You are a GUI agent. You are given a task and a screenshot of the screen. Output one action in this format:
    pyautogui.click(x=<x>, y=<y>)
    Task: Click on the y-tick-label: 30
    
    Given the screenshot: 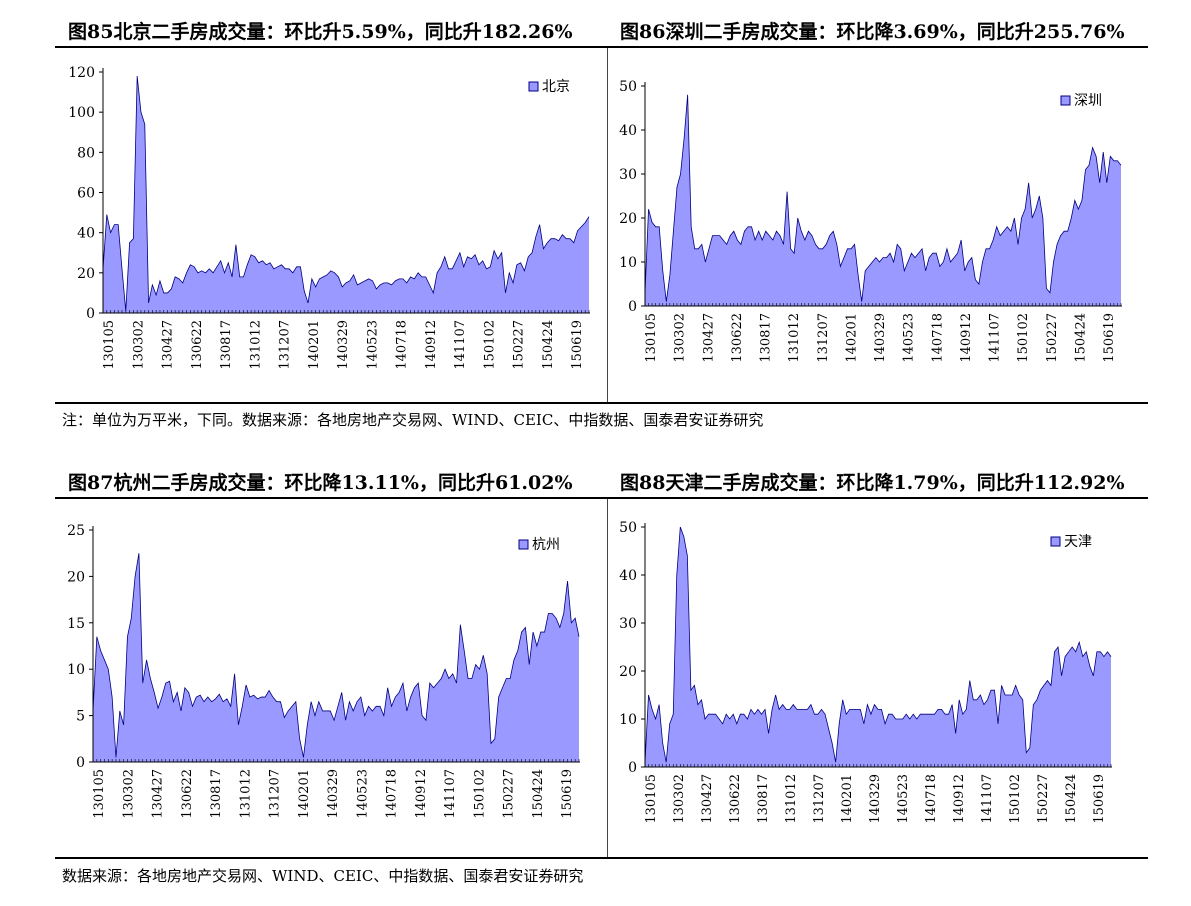 What is the action you would take?
    pyautogui.click(x=628, y=624)
    